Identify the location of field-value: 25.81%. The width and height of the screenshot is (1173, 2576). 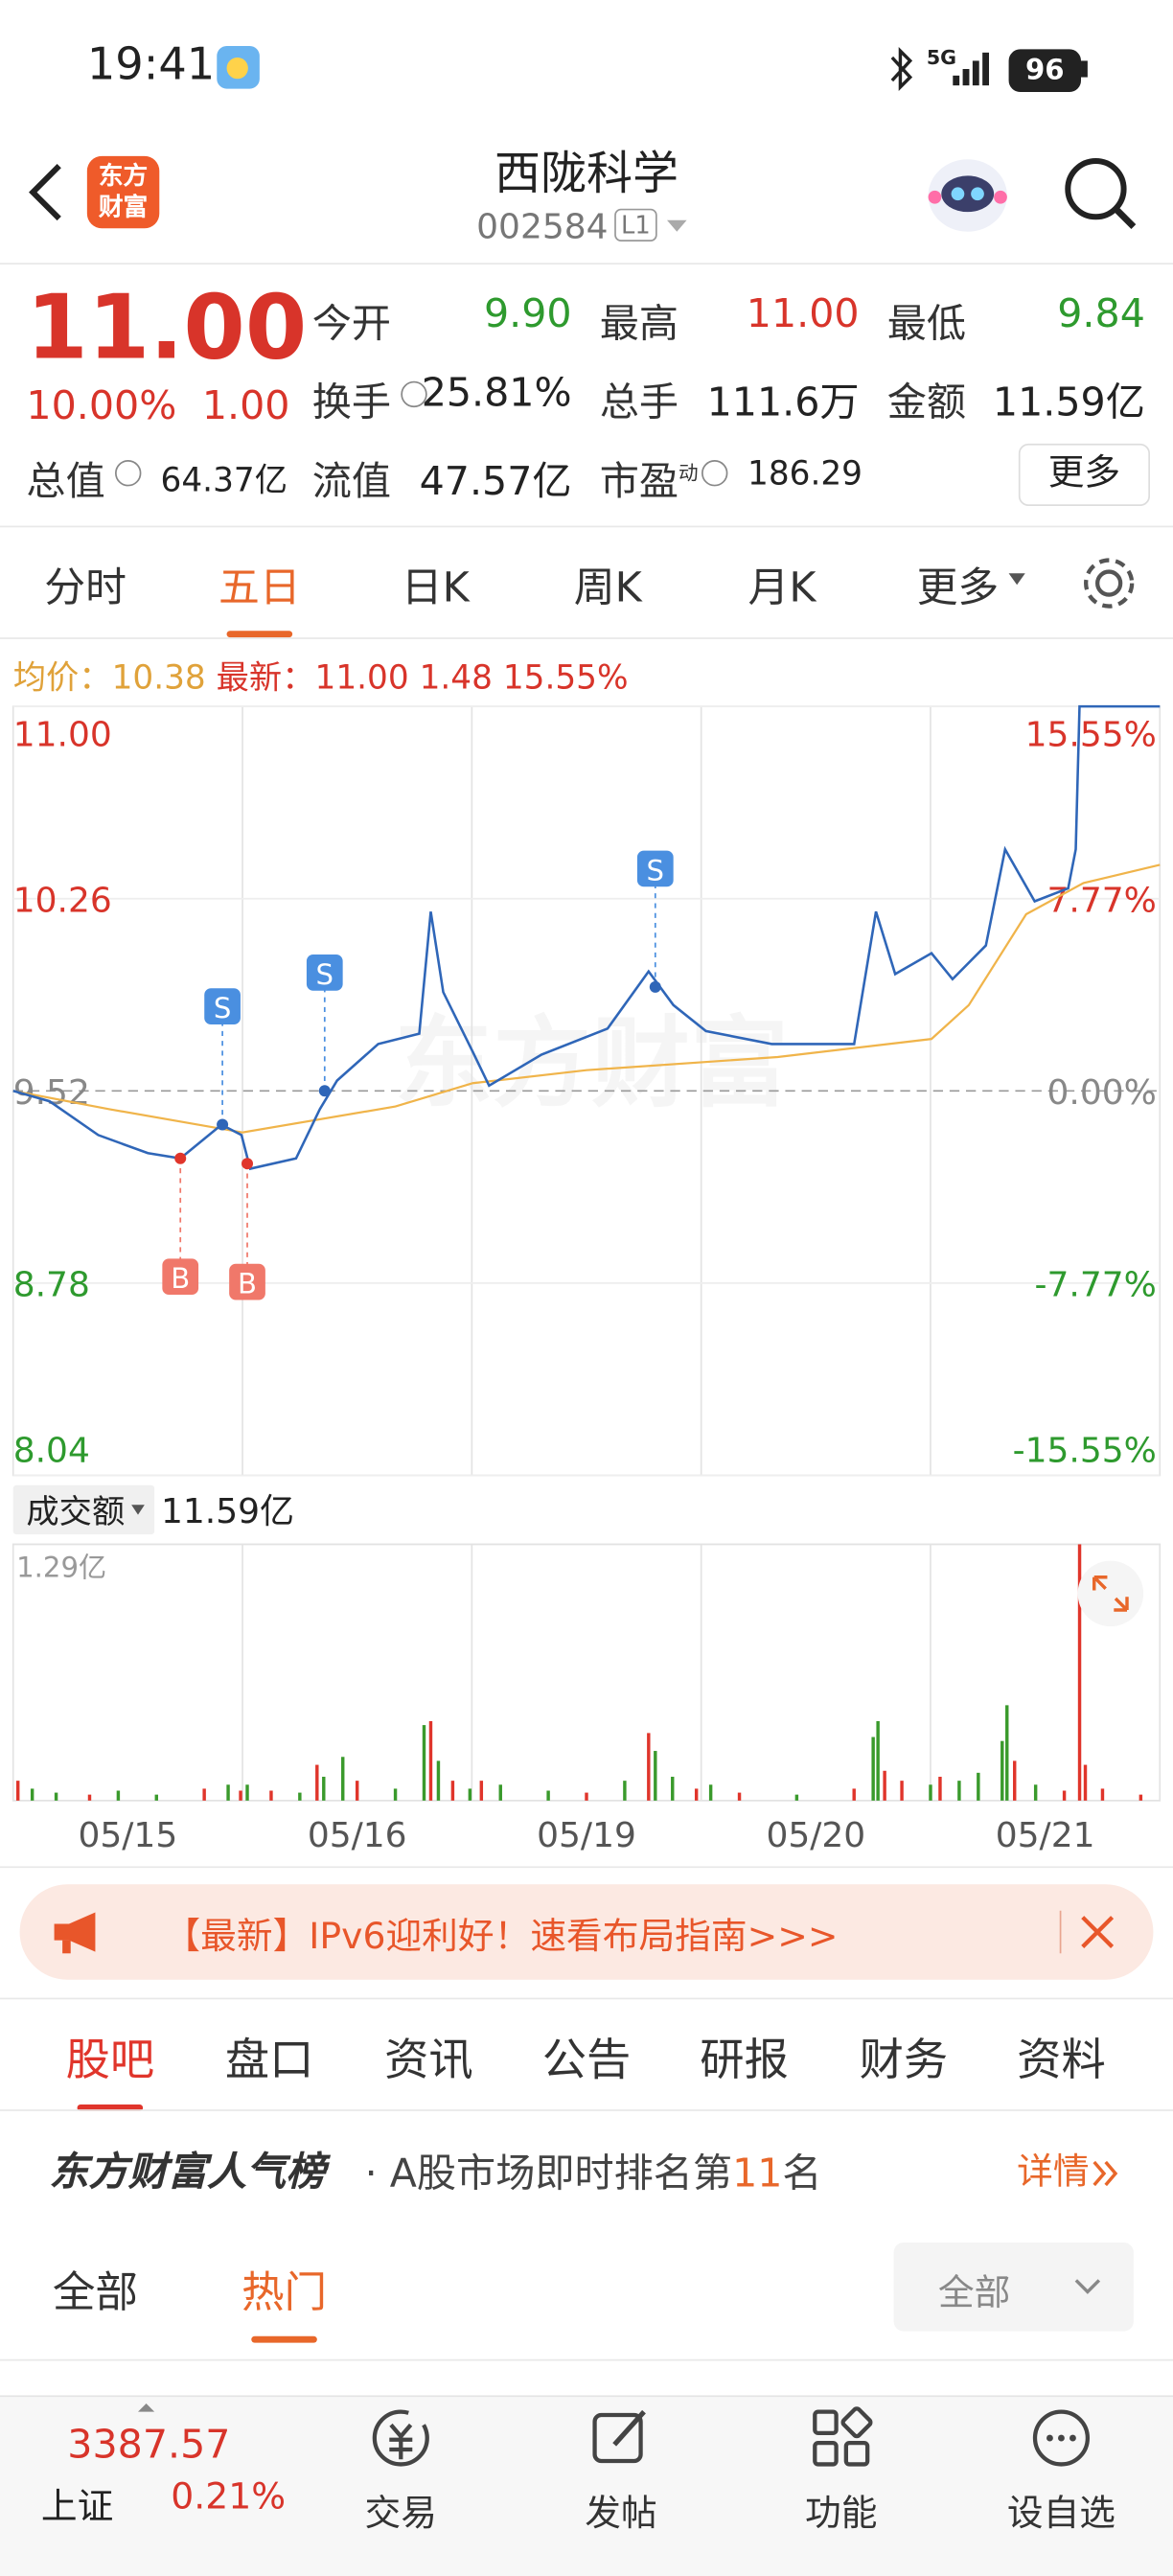
(496, 392).